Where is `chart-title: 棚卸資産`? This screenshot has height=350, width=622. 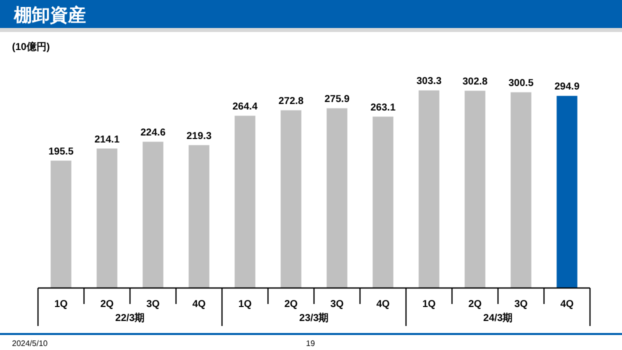 chart-title: 棚卸資産 is located at coordinates (50, 15).